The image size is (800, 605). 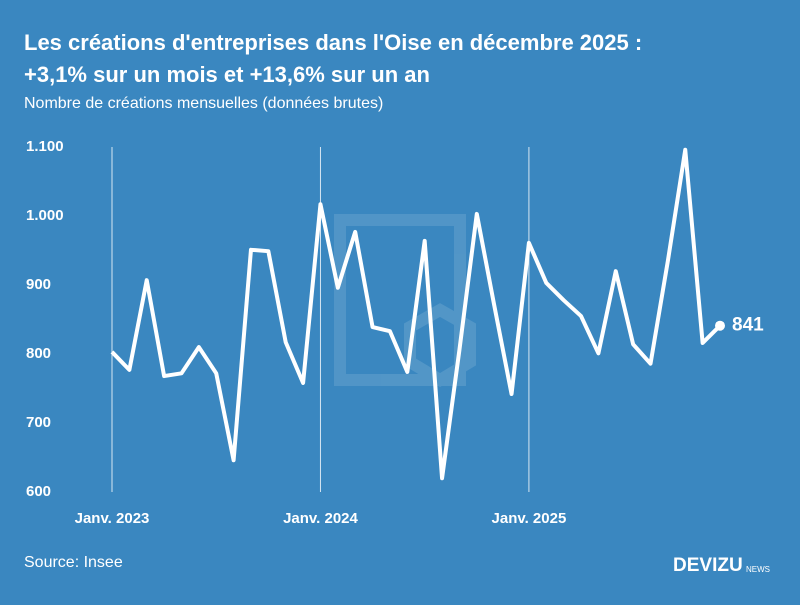 What do you see at coordinates (38, 353) in the screenshot?
I see `y-tick-label: 800` at bounding box center [38, 353].